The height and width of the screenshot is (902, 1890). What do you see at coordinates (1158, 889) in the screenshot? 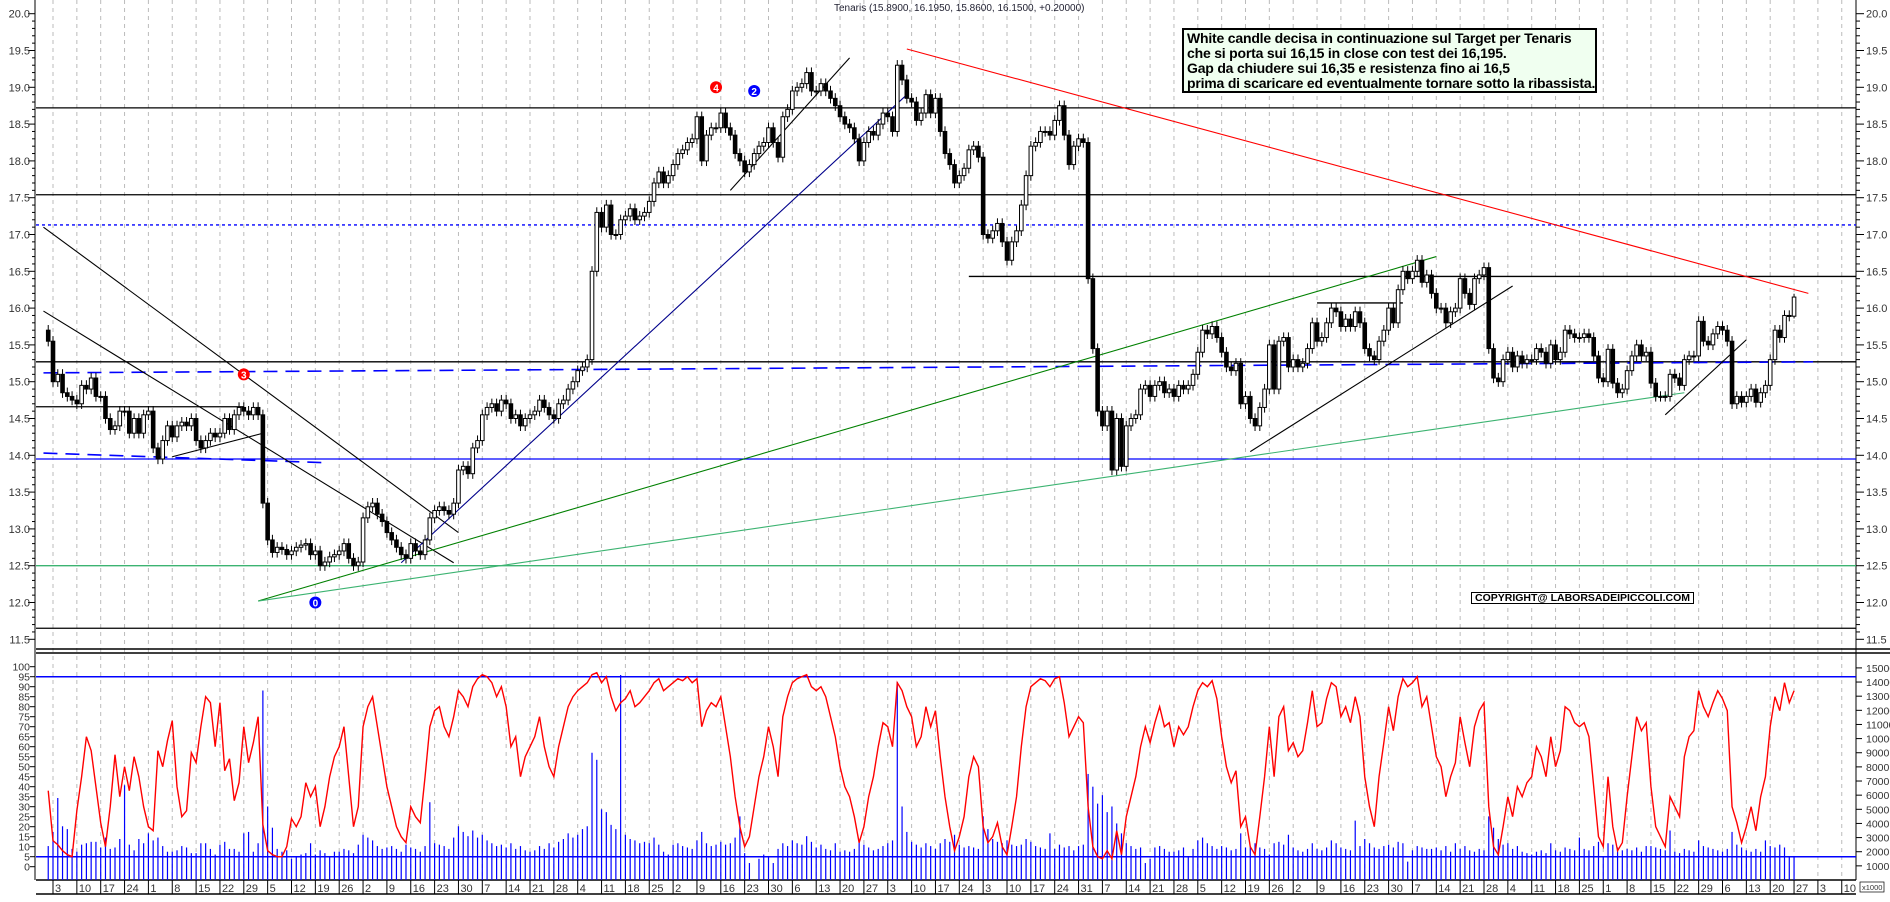
I see `x-tick-label: 21` at bounding box center [1158, 889].